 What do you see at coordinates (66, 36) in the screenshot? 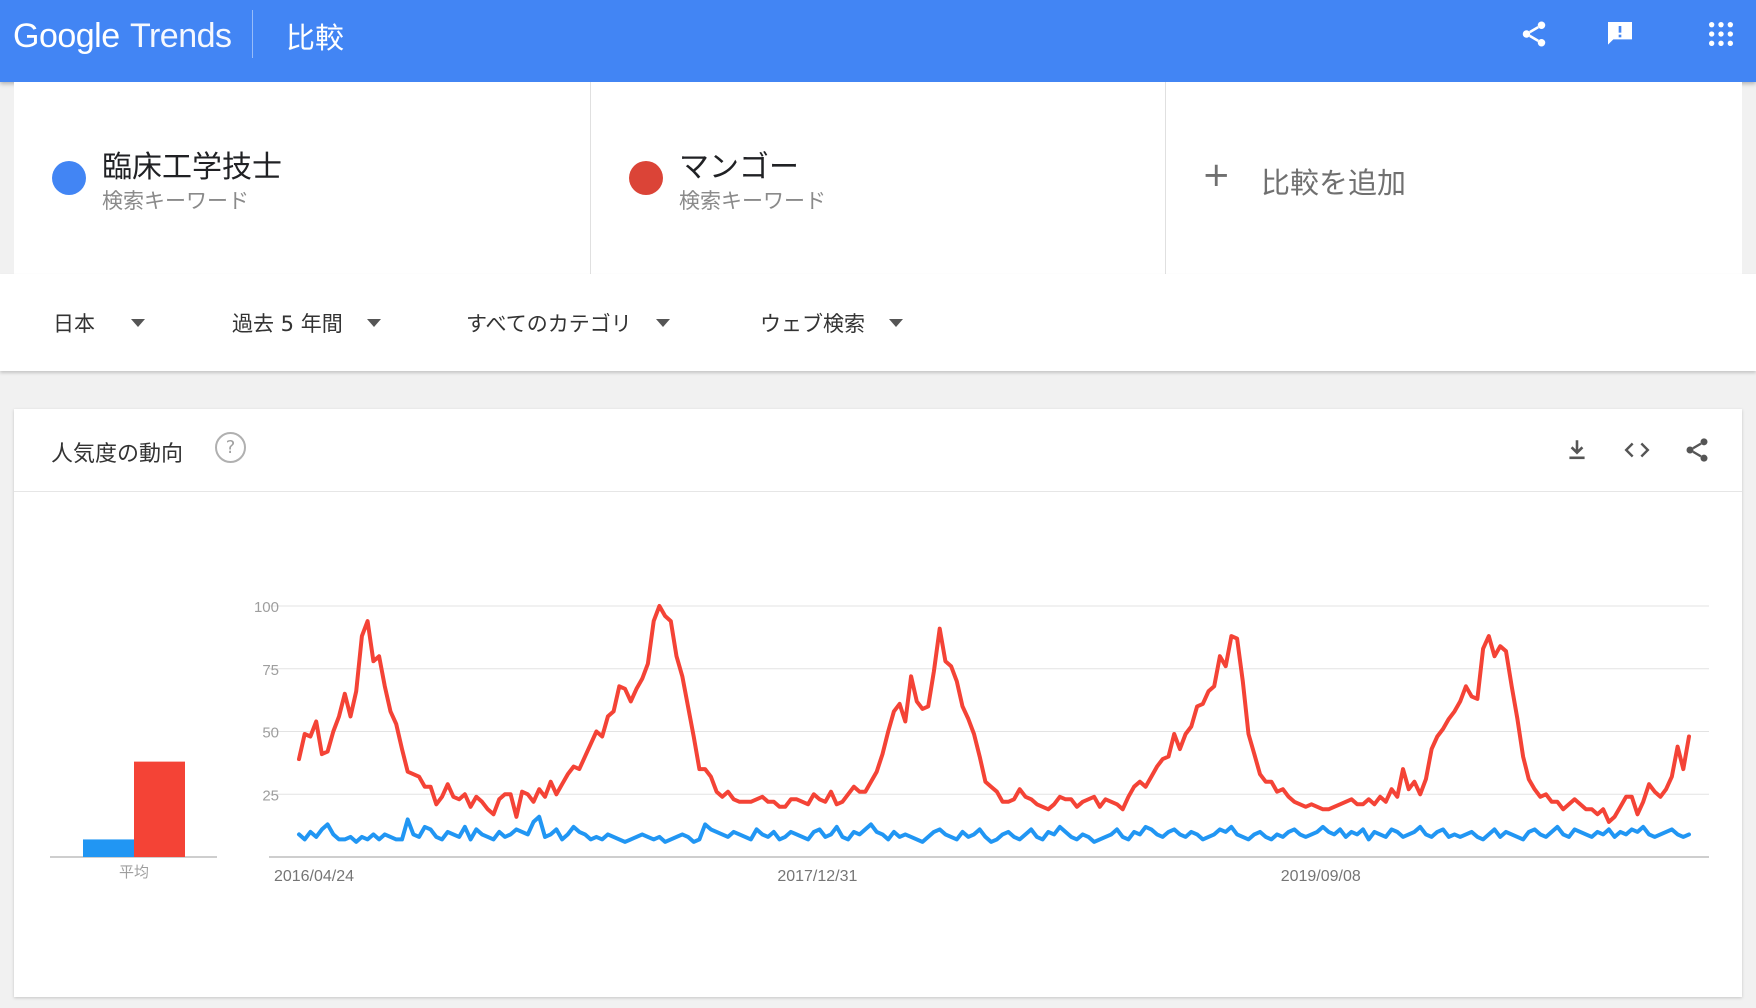
I see `logo-google-text: Google` at bounding box center [66, 36].